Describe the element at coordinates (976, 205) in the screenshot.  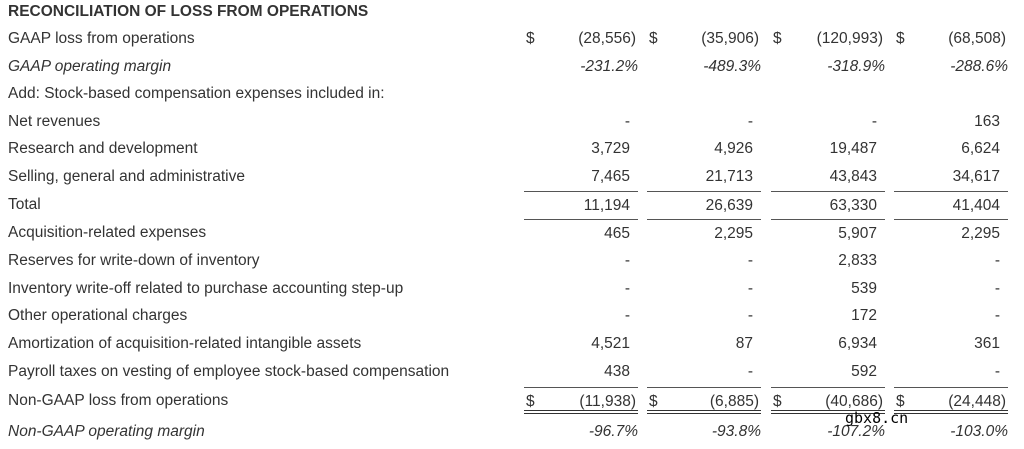
I see `value: 41,404` at that location.